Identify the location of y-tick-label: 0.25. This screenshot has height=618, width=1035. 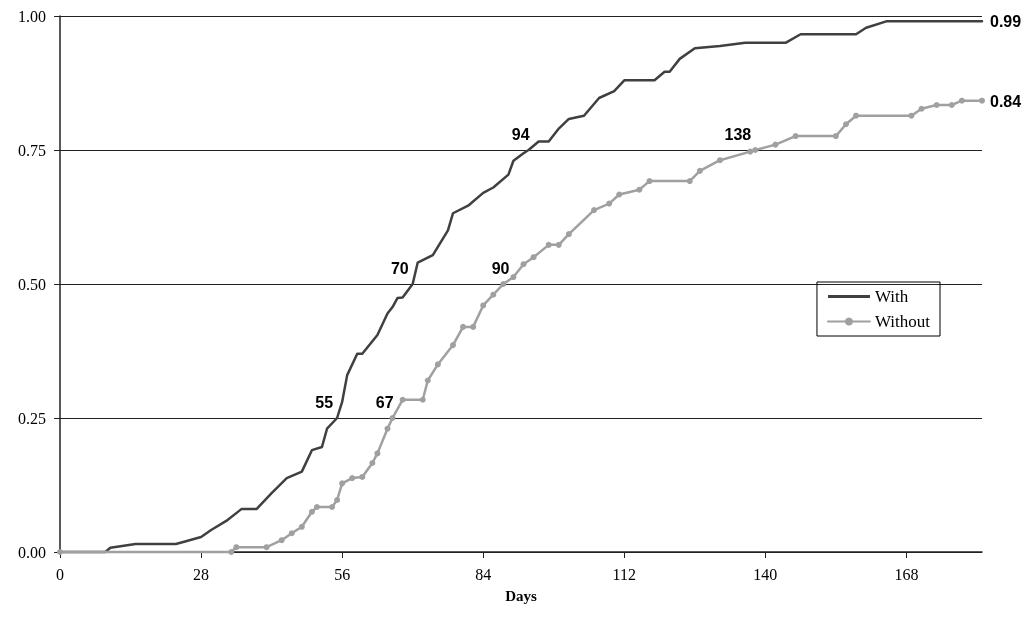
(32, 418).